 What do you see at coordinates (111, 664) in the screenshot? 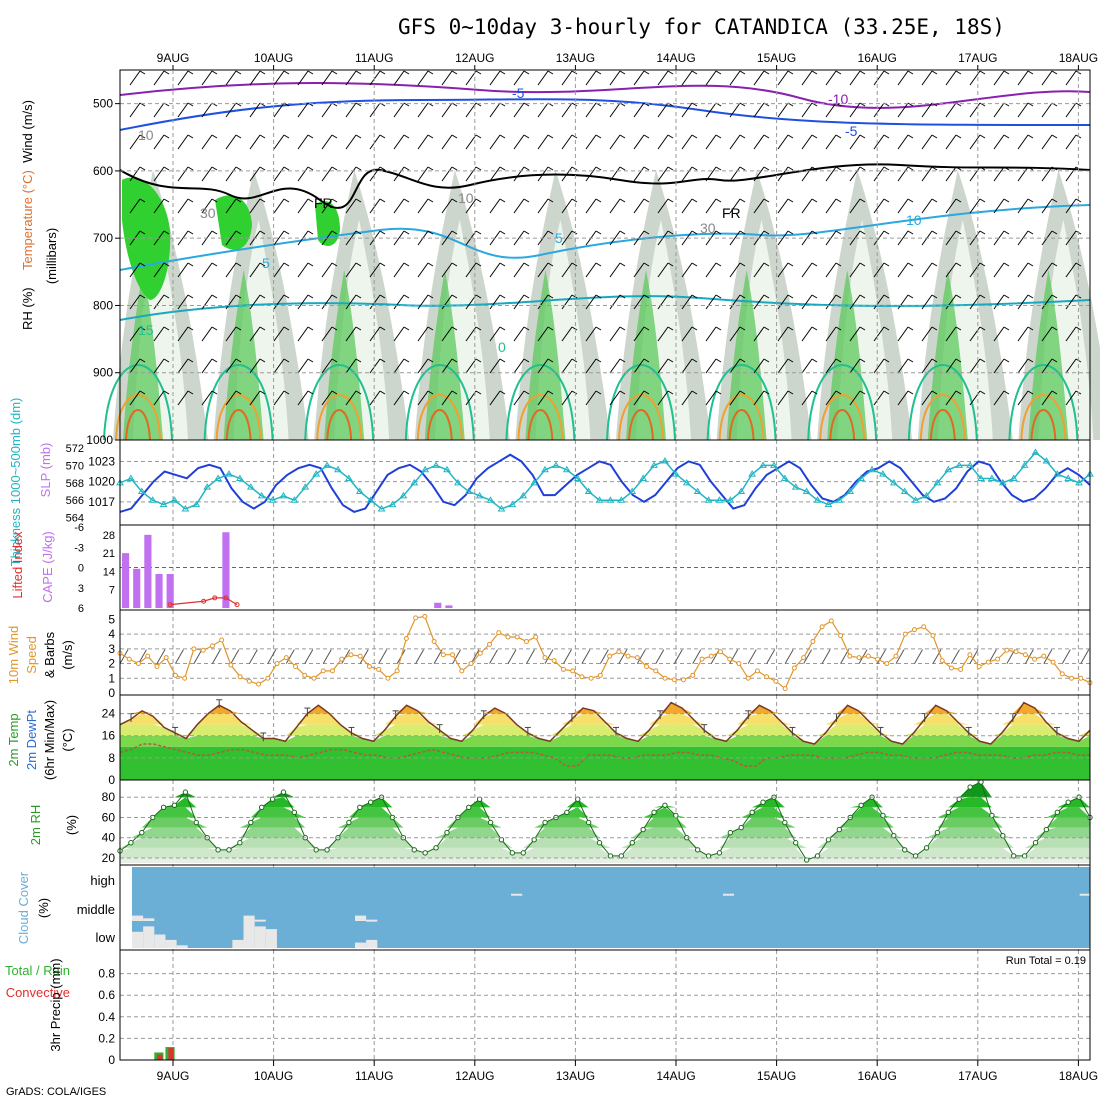
I see `wind-tick-label: 2` at bounding box center [111, 664].